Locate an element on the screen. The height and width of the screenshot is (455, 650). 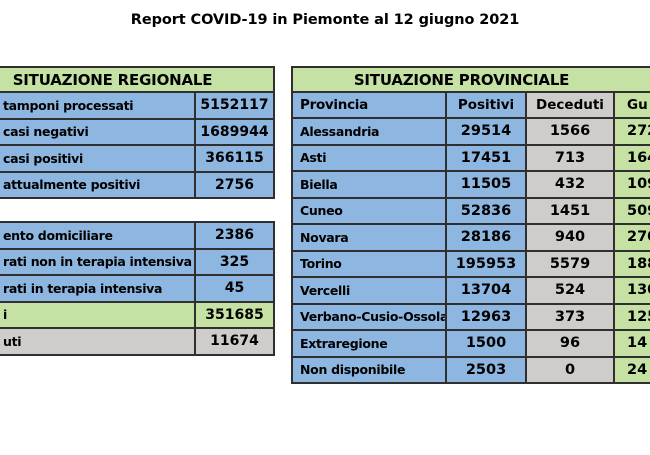
province-row: Torino 195953 5579 188 is located at coordinates (470, 263).